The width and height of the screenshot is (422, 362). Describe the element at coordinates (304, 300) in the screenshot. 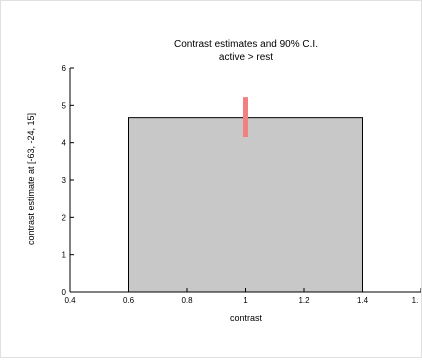

I see `x-tick-label: 1.2` at that location.